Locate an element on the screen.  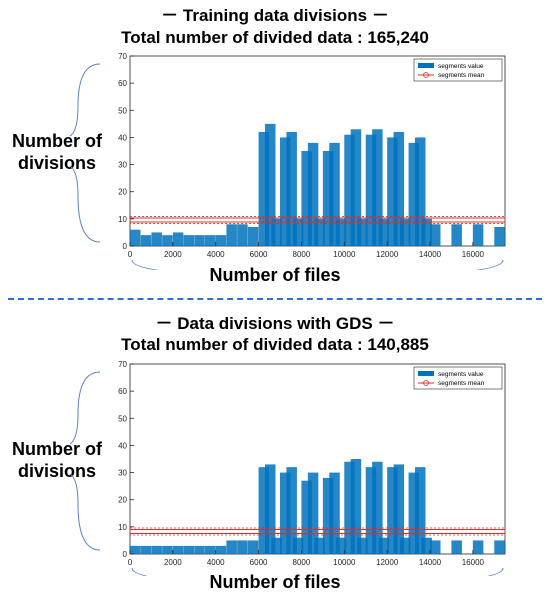
legend-marker is located at coordinates (426, 383).